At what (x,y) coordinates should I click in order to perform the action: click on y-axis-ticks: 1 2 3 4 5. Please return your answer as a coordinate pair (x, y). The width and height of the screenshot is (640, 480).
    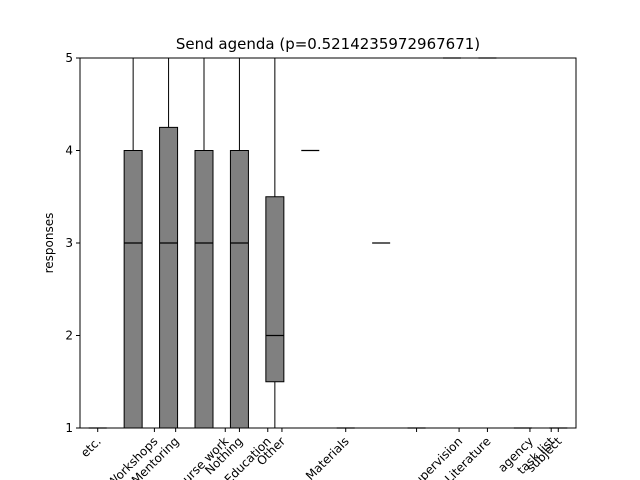
    Looking at the image, I should click on (72, 243).